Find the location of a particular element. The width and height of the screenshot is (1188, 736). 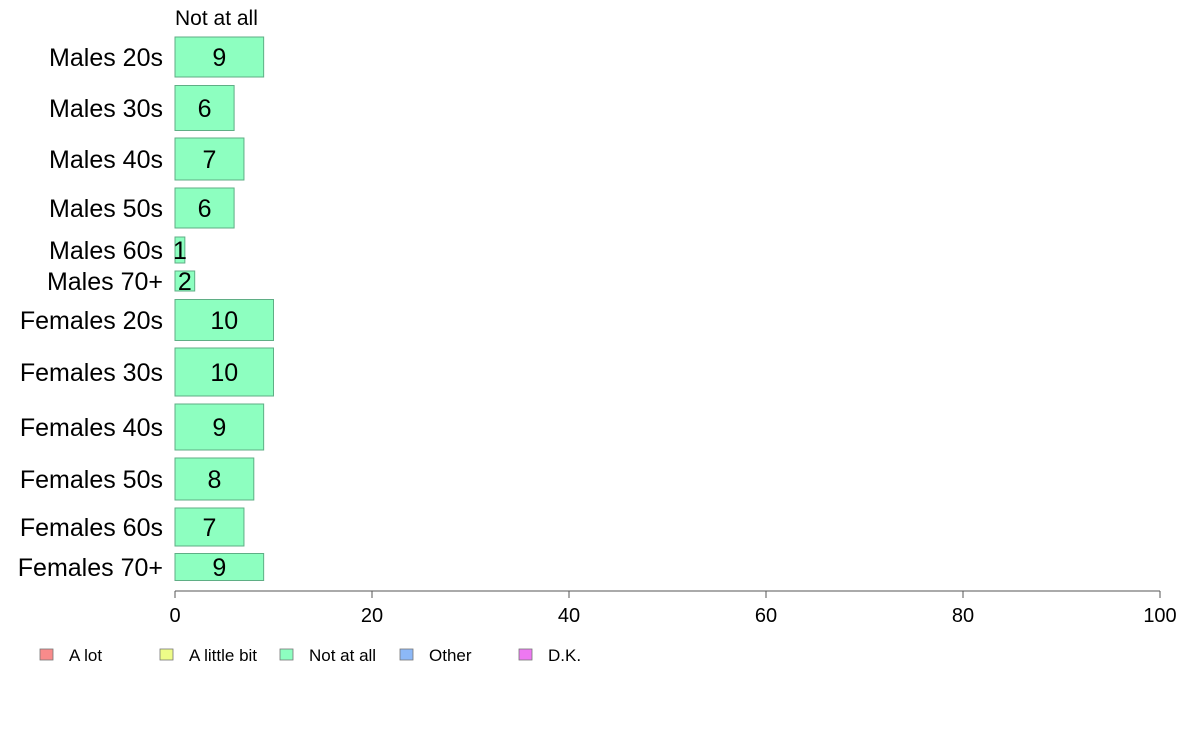

legend-label-other: Other is located at coordinates (450, 655).